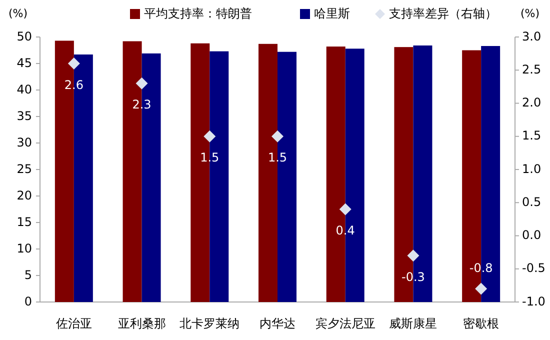 Image resolution: width=550 pixels, height=340 pixels. Describe the element at coordinates (530, 13) in the screenshot. I see `y2-axis-title: (%)` at that location.